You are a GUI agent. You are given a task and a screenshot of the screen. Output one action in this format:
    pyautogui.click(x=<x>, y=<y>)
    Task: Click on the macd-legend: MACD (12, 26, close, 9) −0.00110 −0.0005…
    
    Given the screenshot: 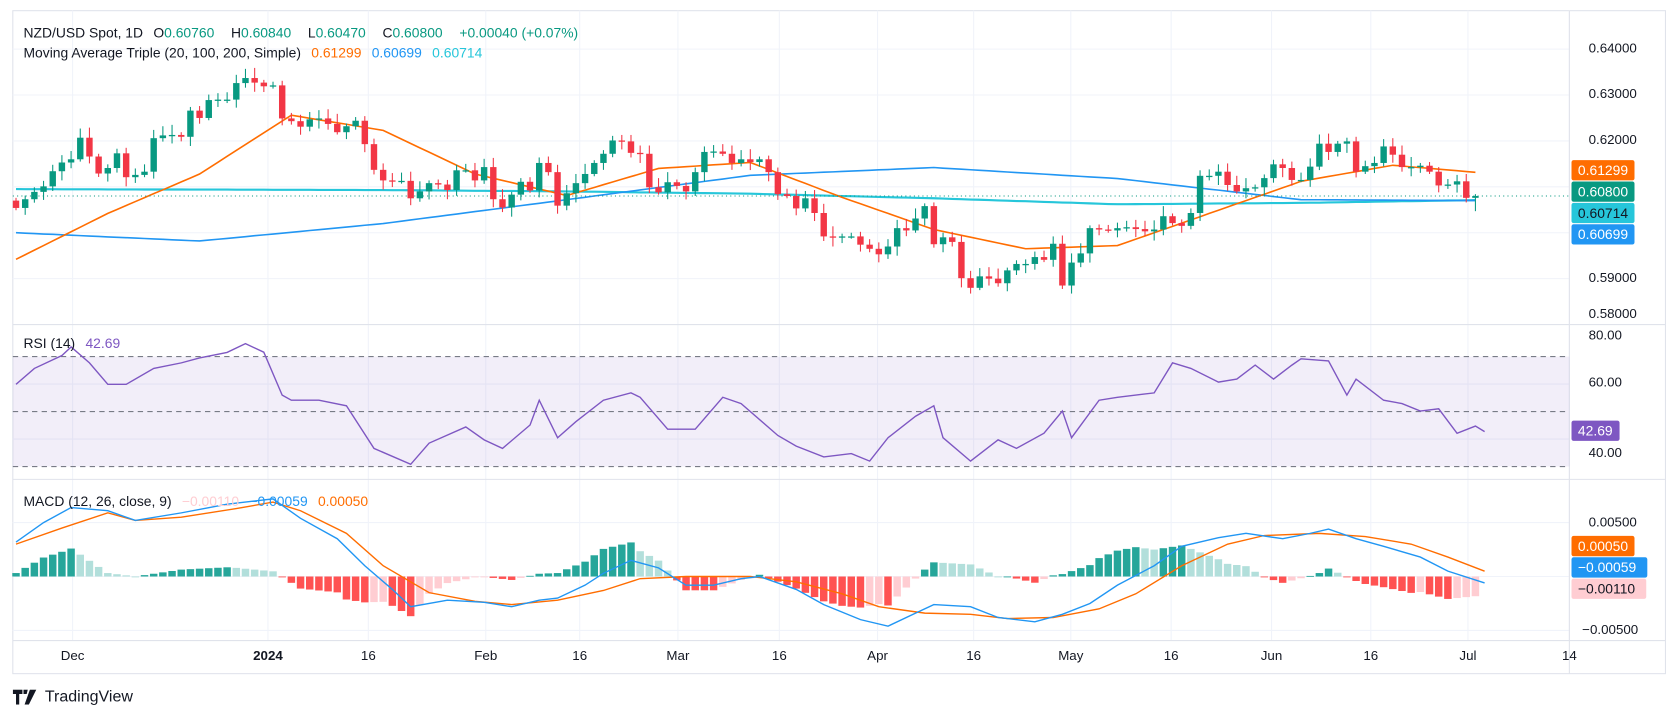 What is the action you would take?
    pyautogui.click(x=198, y=501)
    